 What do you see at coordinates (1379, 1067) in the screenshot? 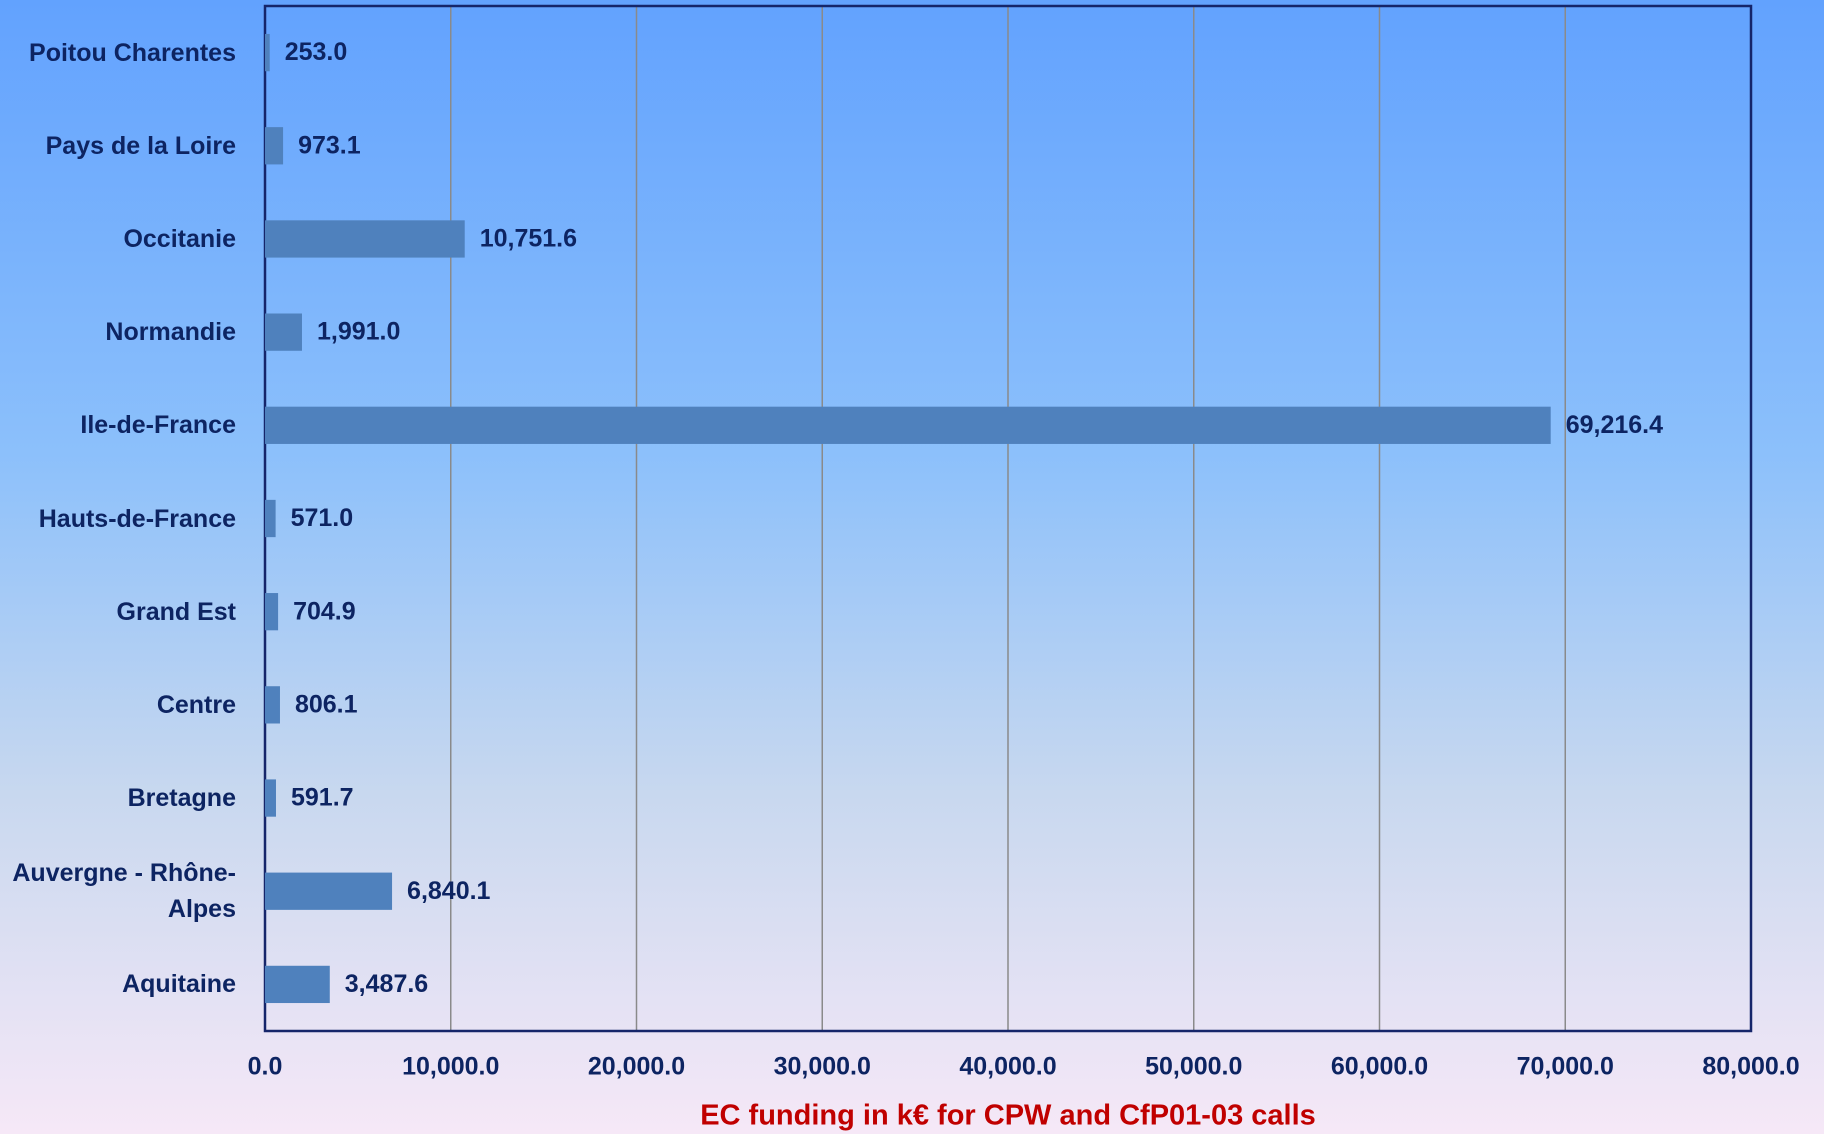
I see `x-tick-label: 60,000.0` at bounding box center [1379, 1067].